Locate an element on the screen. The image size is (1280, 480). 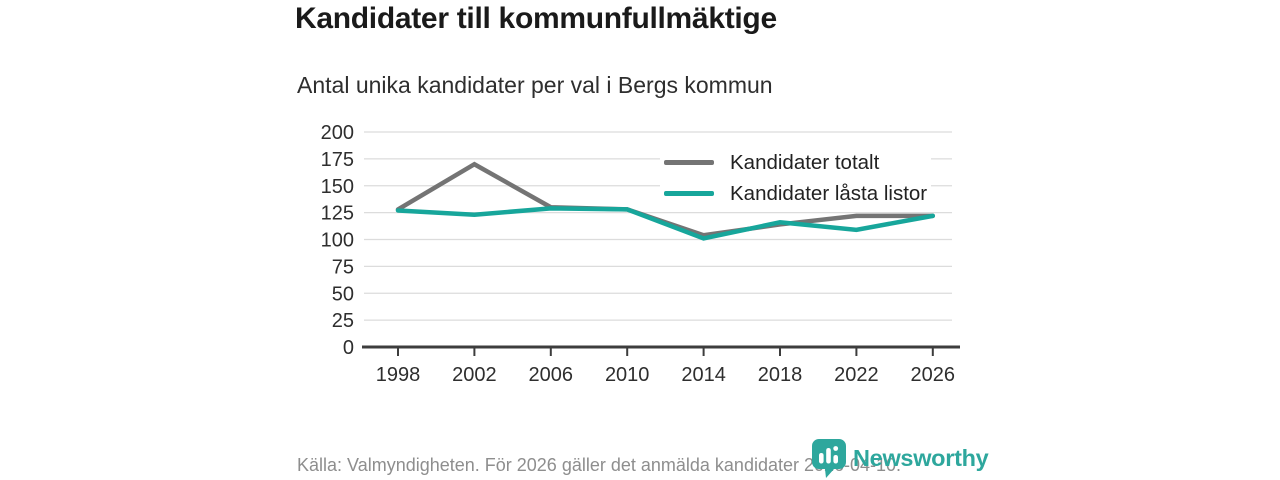
y-axis-tick-label: 50 is located at coordinates (343, 294).